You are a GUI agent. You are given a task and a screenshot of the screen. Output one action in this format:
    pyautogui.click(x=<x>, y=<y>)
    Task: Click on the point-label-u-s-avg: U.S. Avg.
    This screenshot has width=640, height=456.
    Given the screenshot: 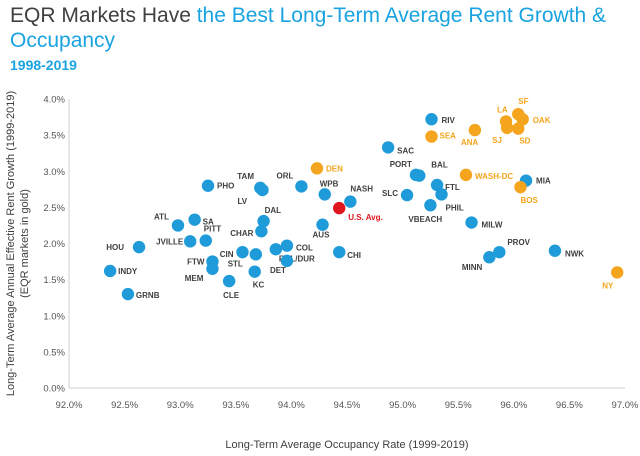 What is the action you would take?
    pyautogui.click(x=365, y=217)
    